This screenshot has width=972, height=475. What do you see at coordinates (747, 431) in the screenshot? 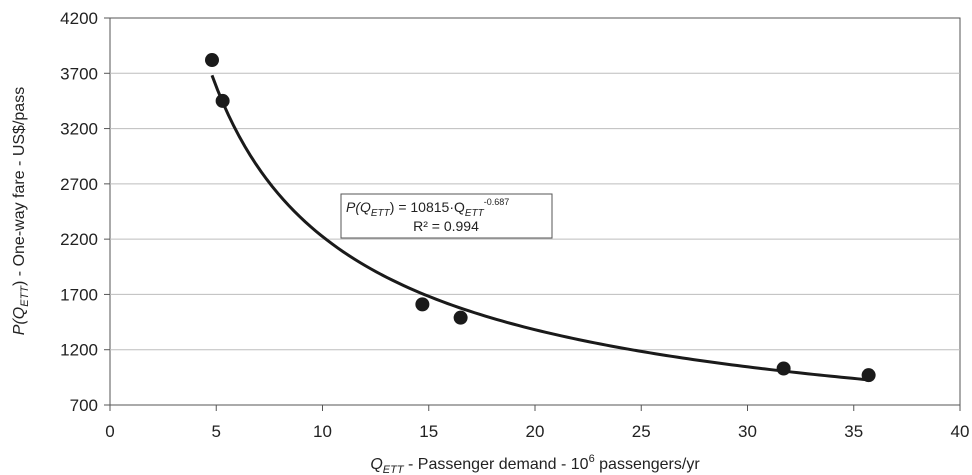
I see `x-tick-label: 30` at bounding box center [747, 431].